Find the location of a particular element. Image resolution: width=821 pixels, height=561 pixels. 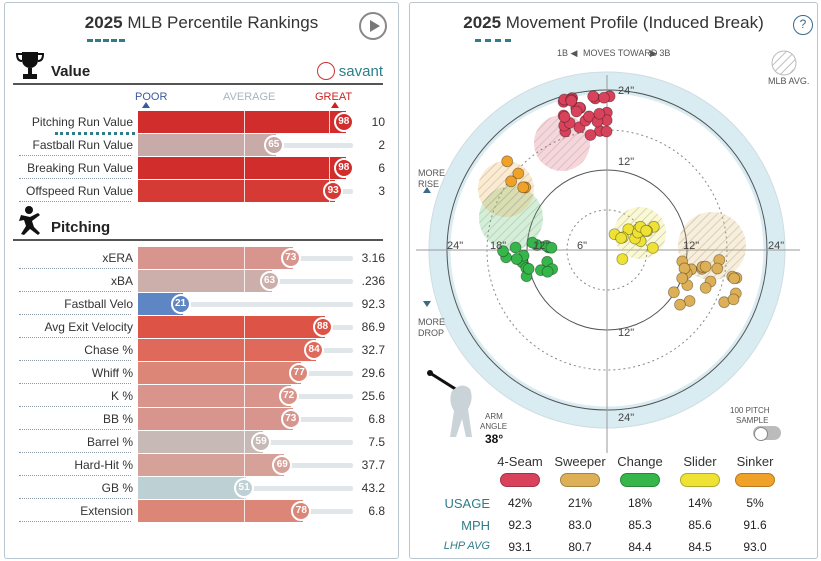

value-row: Breaking Run Value 98 6 is located at coordinates (202, 168).